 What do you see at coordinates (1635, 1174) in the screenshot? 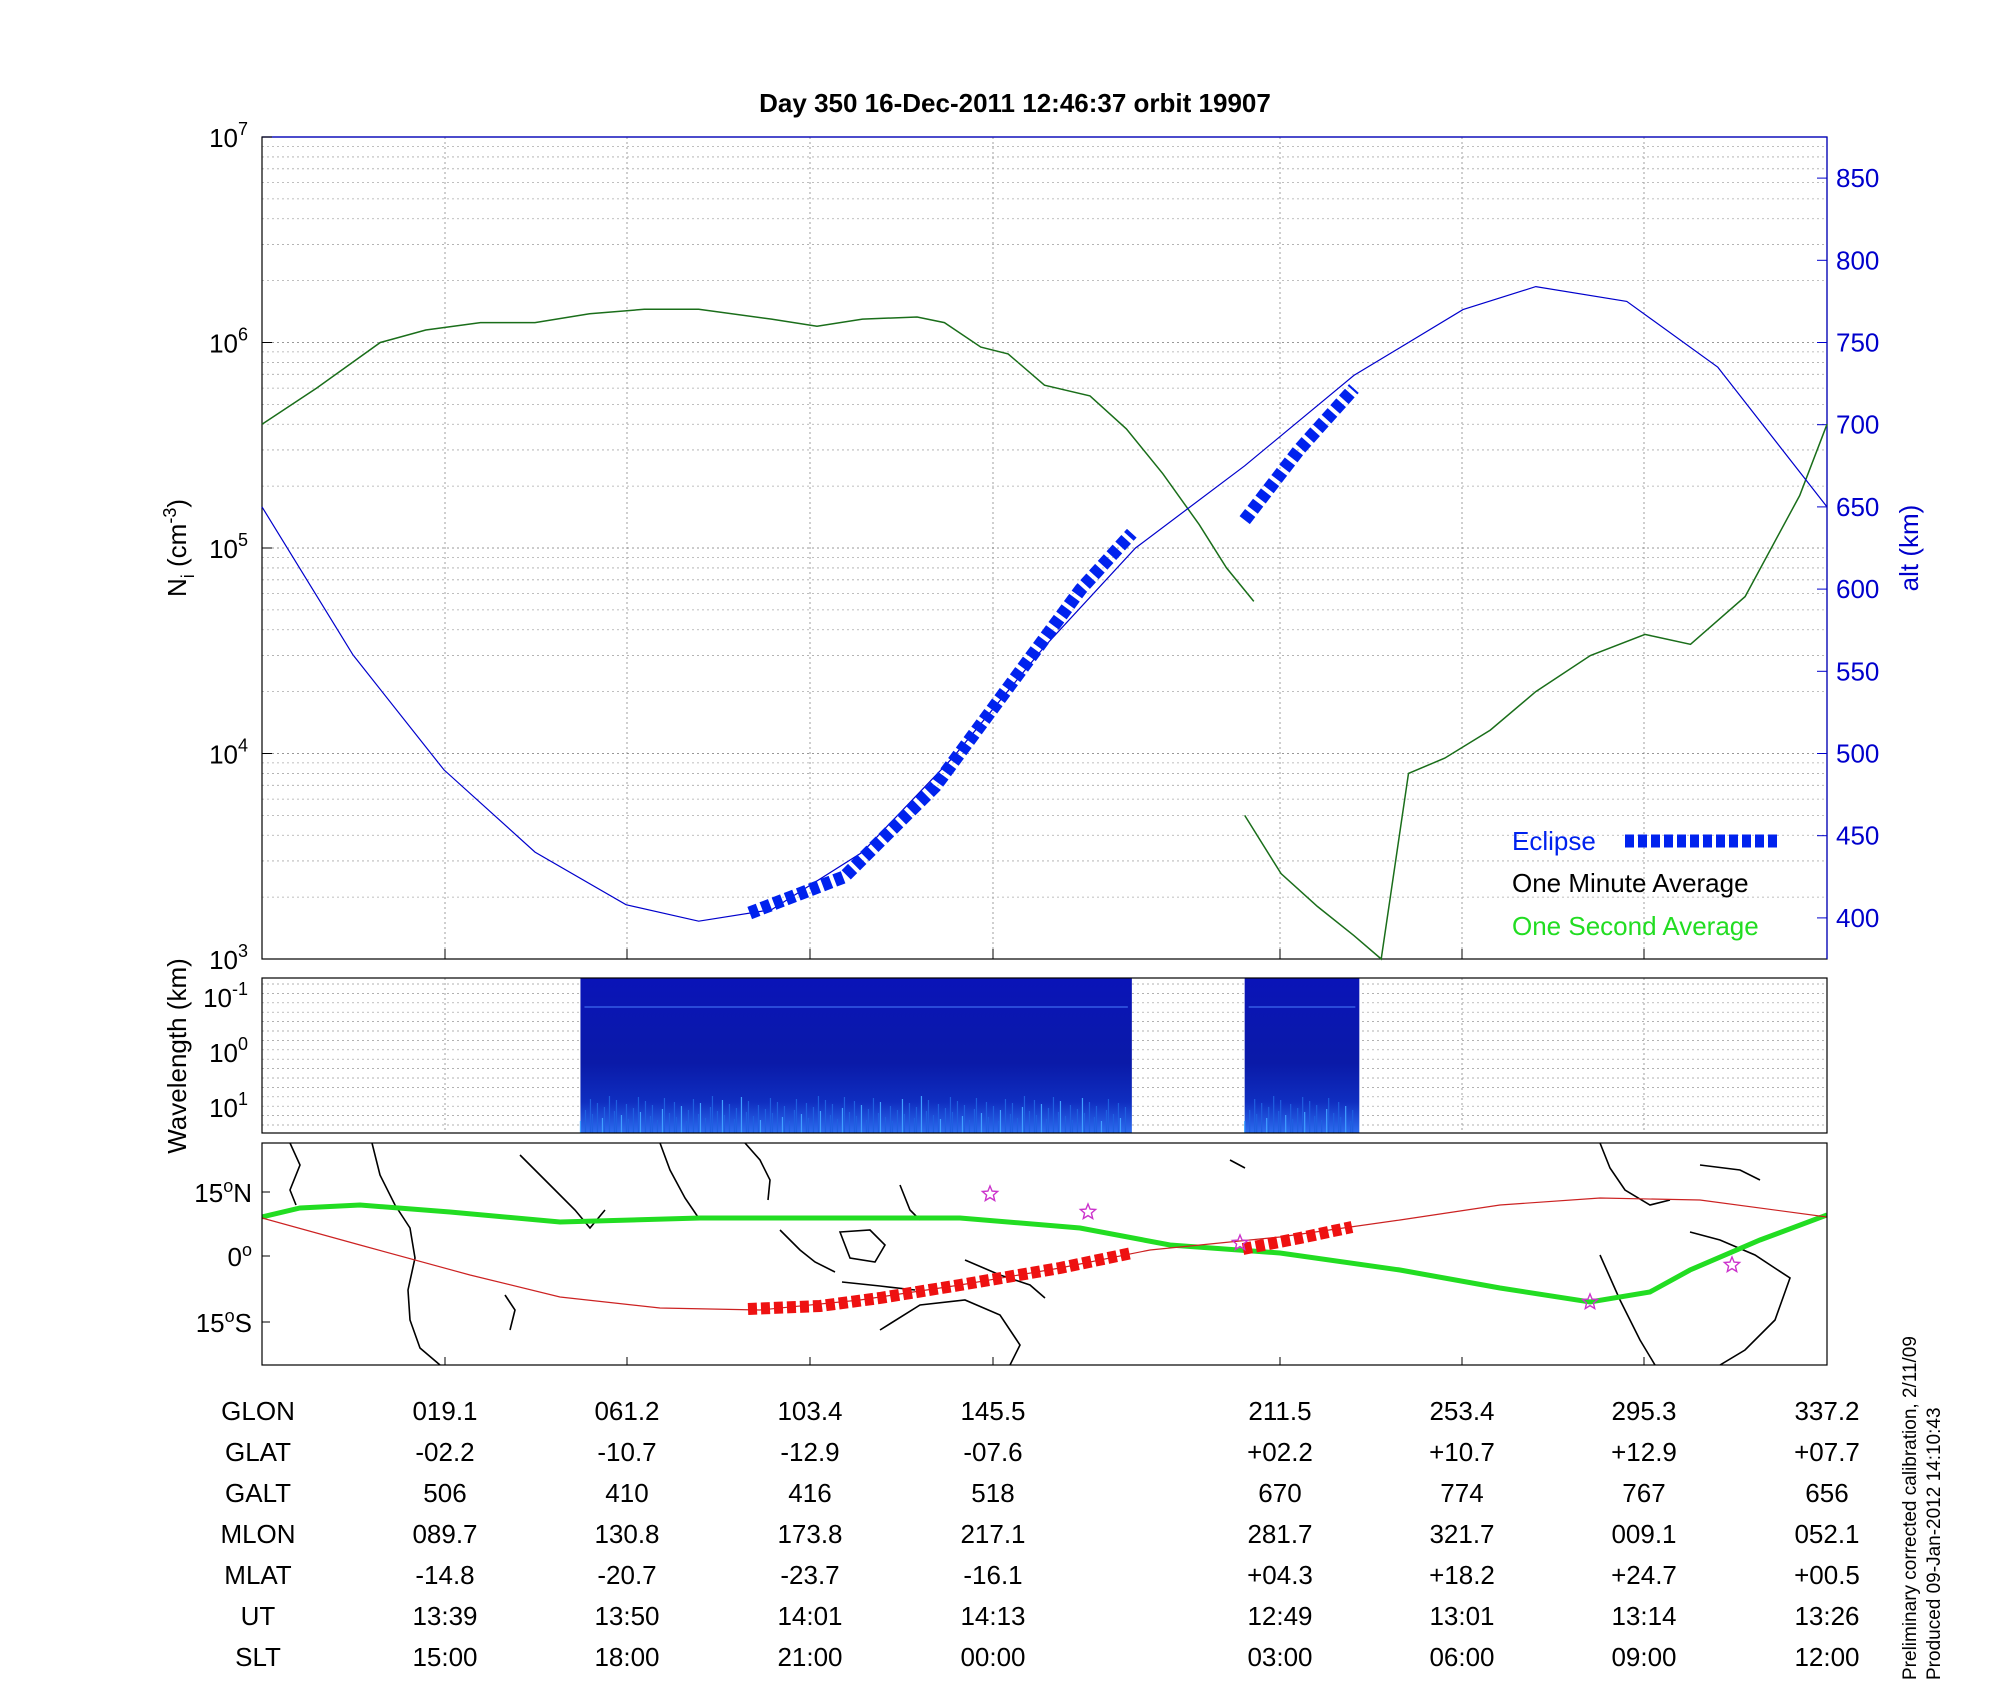
I see `coast-central-america` at bounding box center [1635, 1174].